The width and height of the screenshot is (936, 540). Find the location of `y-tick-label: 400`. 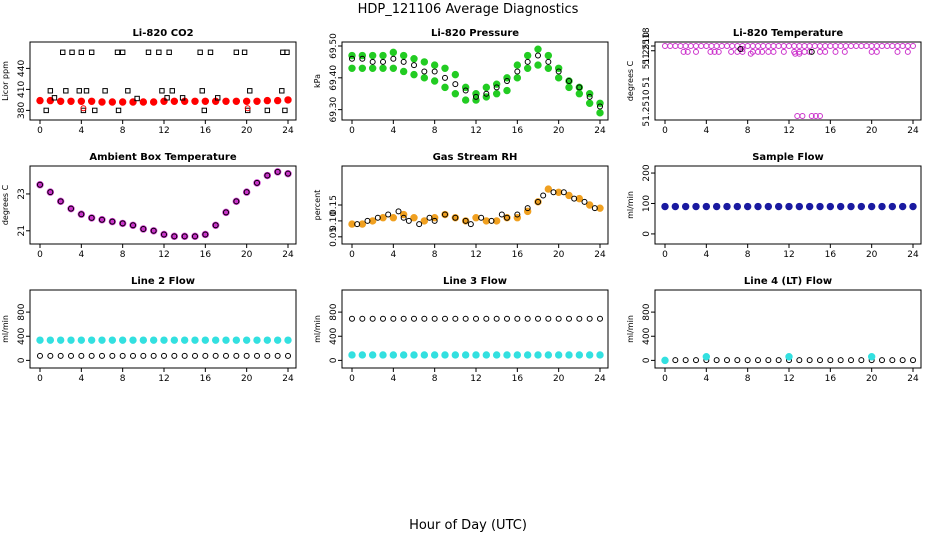

y-tick-label: 400 is located at coordinates (647, 335).